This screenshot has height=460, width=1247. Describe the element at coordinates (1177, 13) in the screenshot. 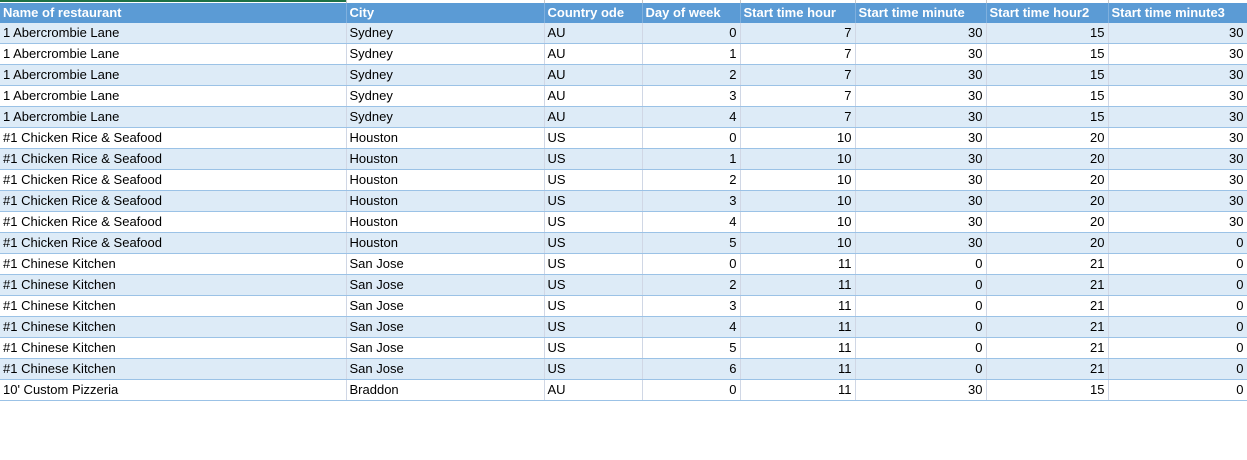

I see `header-start-time-minute3: Start time minute3` at that location.